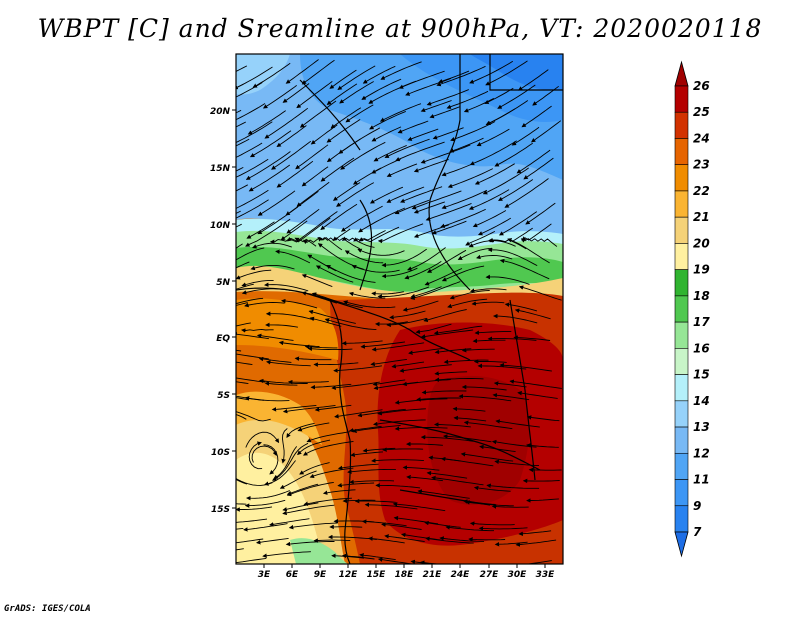  Describe the element at coordinates (701, 480) in the screenshot. I see `colorbar-label: 11` at that location.